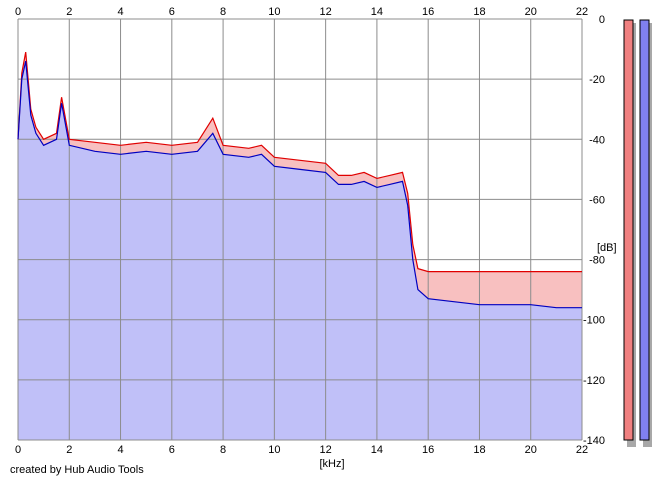  What do you see at coordinates (597, 261) in the screenshot?
I see `y-tick-label: -80` at bounding box center [597, 261].